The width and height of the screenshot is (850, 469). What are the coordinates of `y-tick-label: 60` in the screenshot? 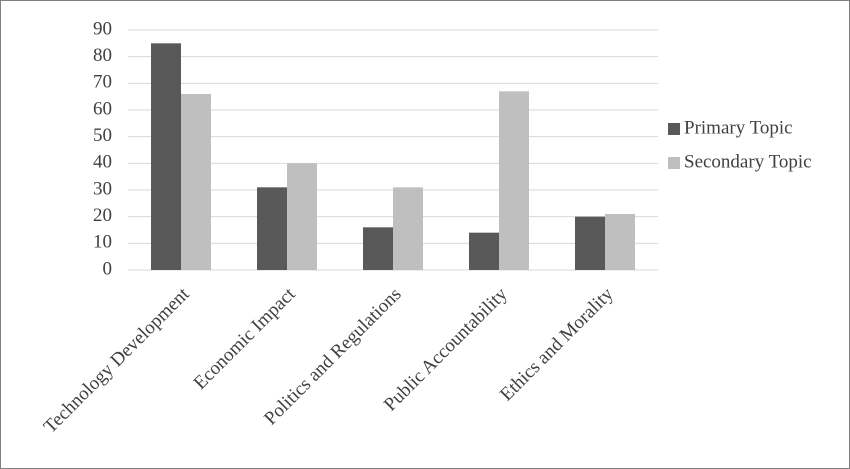 It's located at (102, 108).